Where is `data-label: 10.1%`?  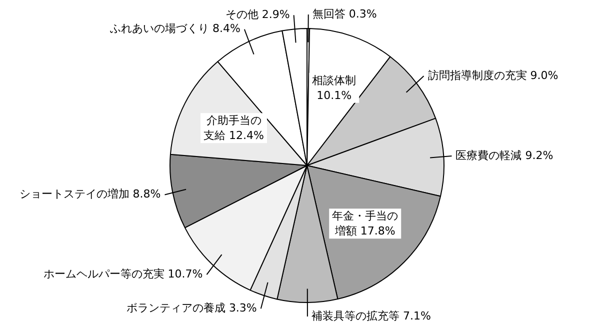 data-label: 10.1% is located at coordinates (334, 95).